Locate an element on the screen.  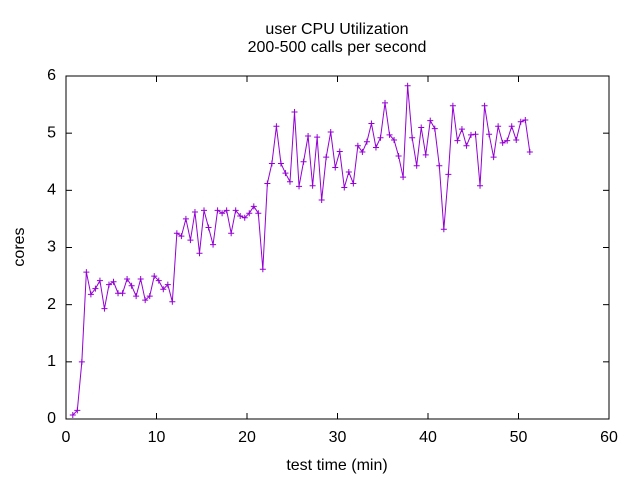
y-tick-label: 1 is located at coordinates (51, 361).